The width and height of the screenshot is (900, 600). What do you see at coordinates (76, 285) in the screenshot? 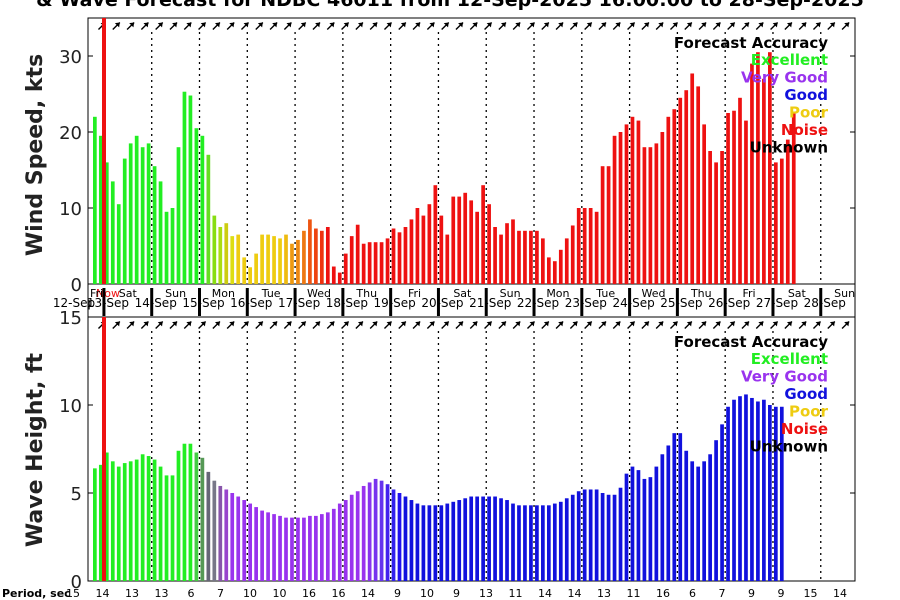
I see `y-tick-label: 0` at bounding box center [76, 285].